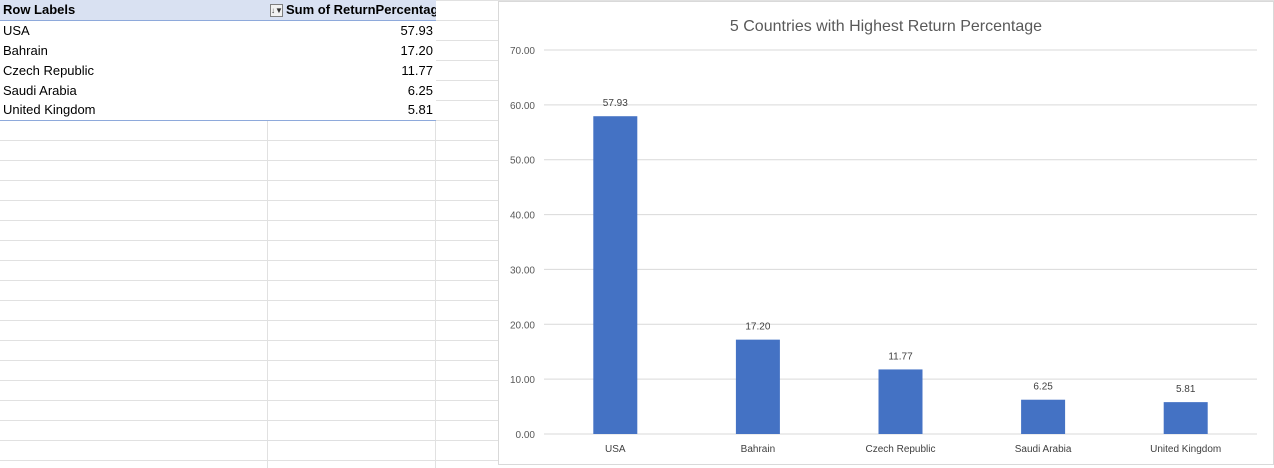  I want to click on x-category-label: USA, so click(615, 449).